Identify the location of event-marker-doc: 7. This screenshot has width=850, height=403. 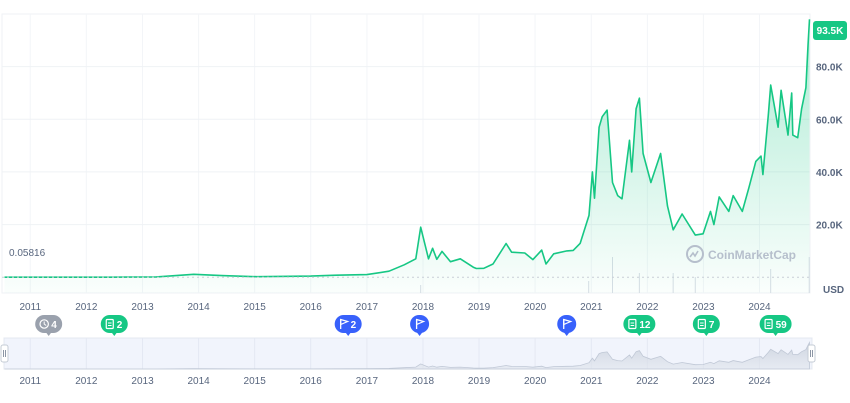
(706, 325).